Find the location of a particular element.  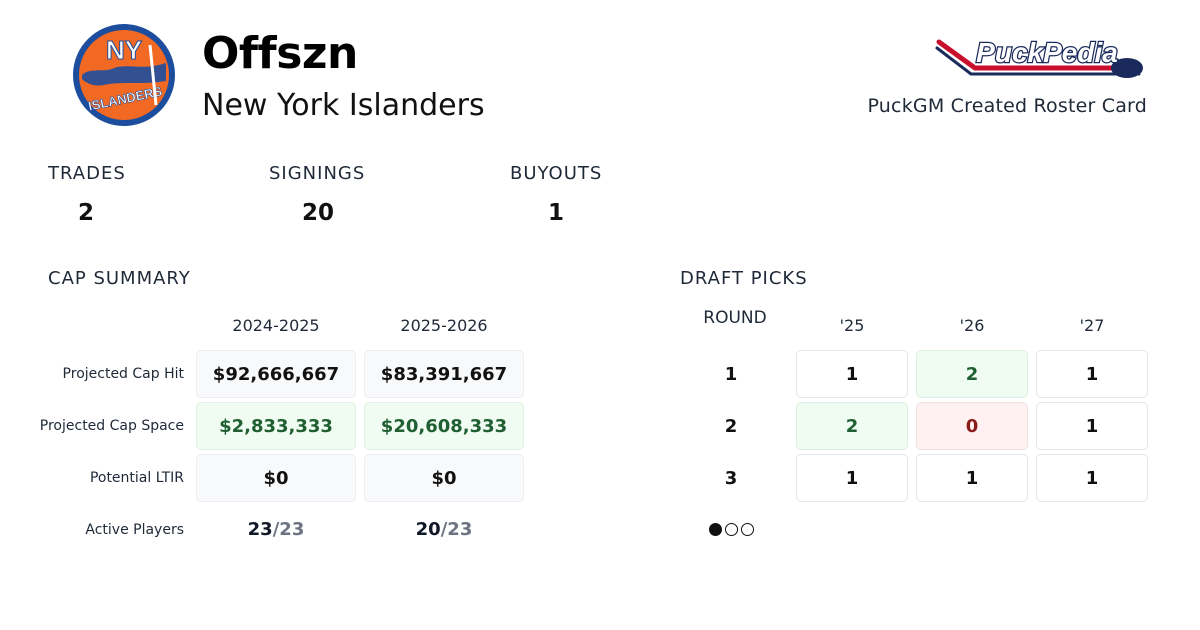

stat-value: 2 is located at coordinates (86, 213).